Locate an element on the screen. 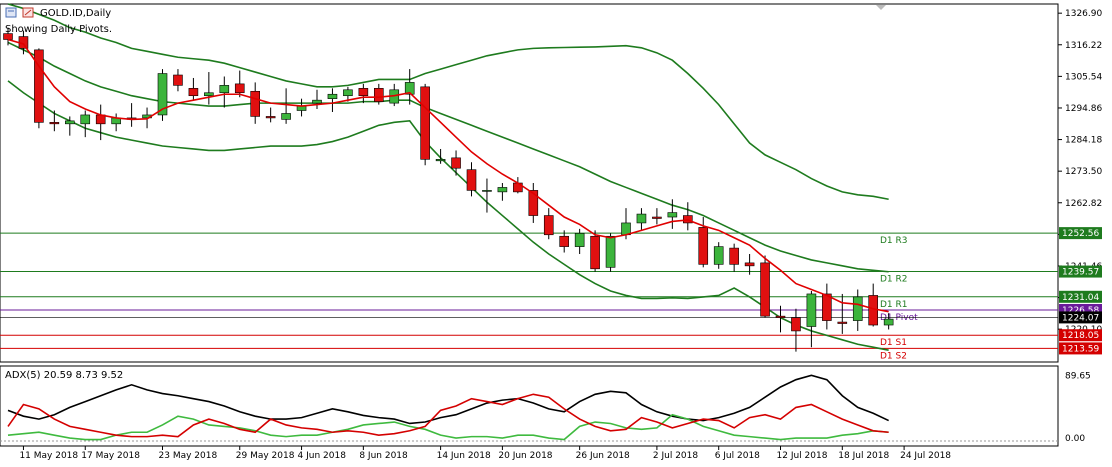 This screenshot has width=1112, height=467. price-tag-label: 1213.59 is located at coordinates (1080, 349).